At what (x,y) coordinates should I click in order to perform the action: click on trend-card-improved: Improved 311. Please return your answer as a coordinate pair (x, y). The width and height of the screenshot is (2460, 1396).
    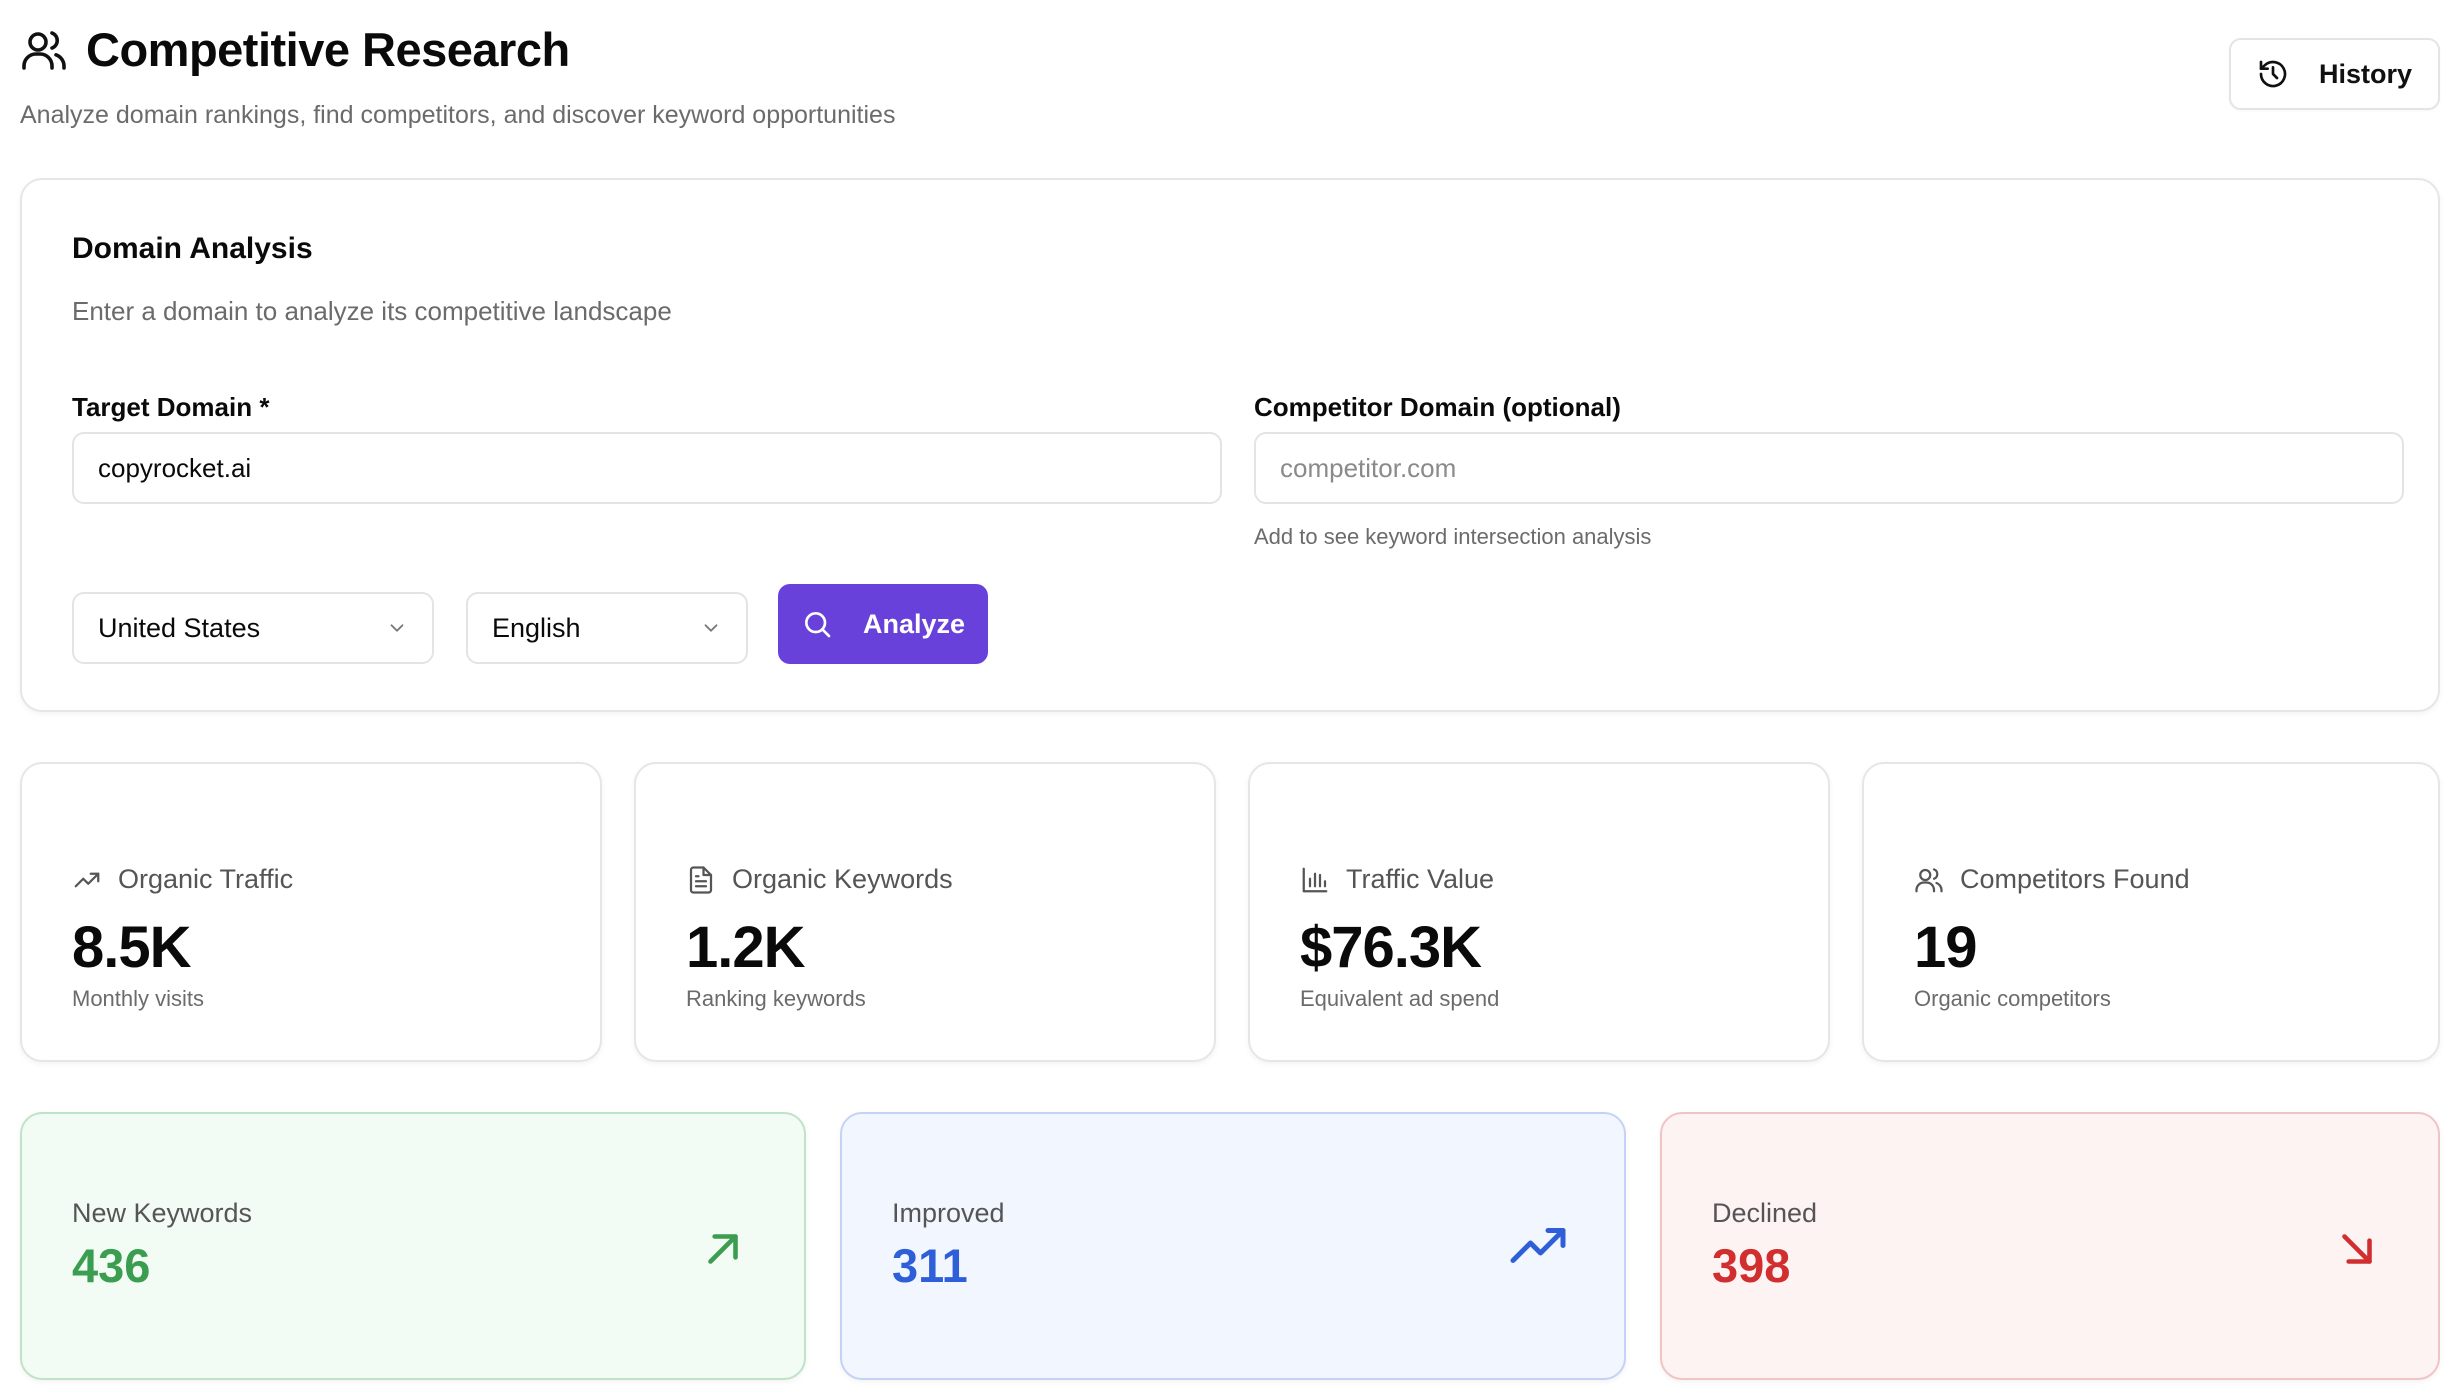
    Looking at the image, I should click on (1233, 1246).